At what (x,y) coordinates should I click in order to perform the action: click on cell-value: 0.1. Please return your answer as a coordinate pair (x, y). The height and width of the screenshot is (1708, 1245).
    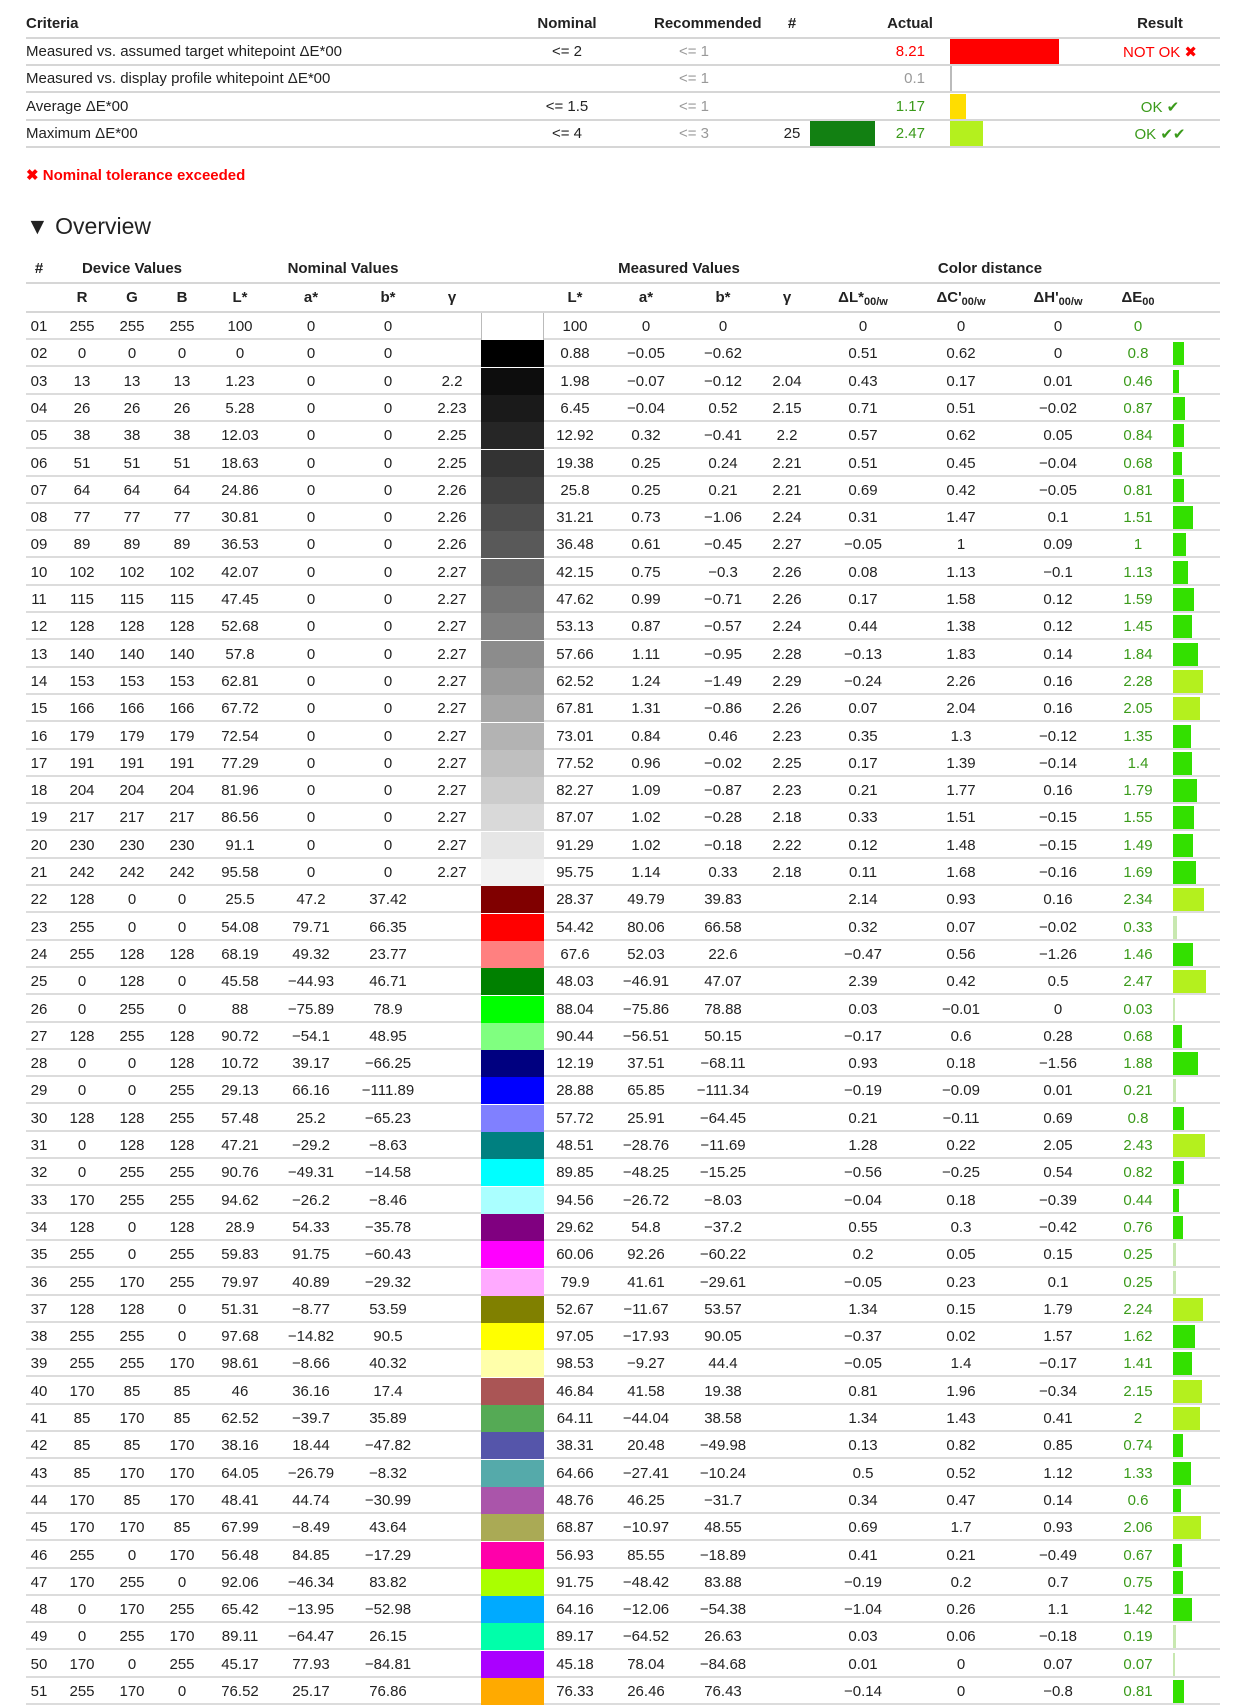
    Looking at the image, I should click on (1058, 518).